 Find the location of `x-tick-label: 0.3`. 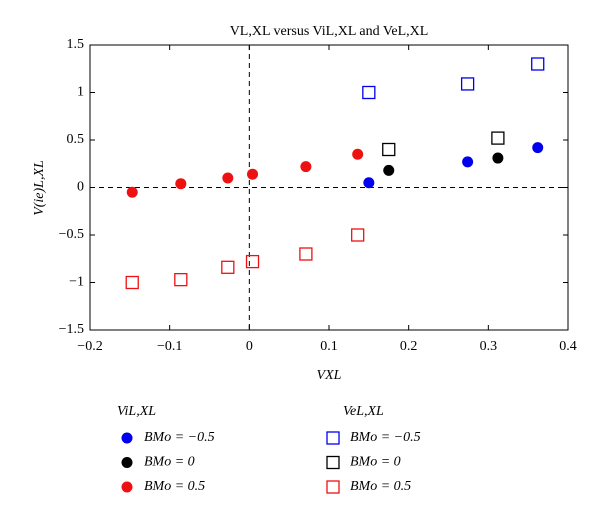

x-tick-label: 0.3 is located at coordinates (489, 346).